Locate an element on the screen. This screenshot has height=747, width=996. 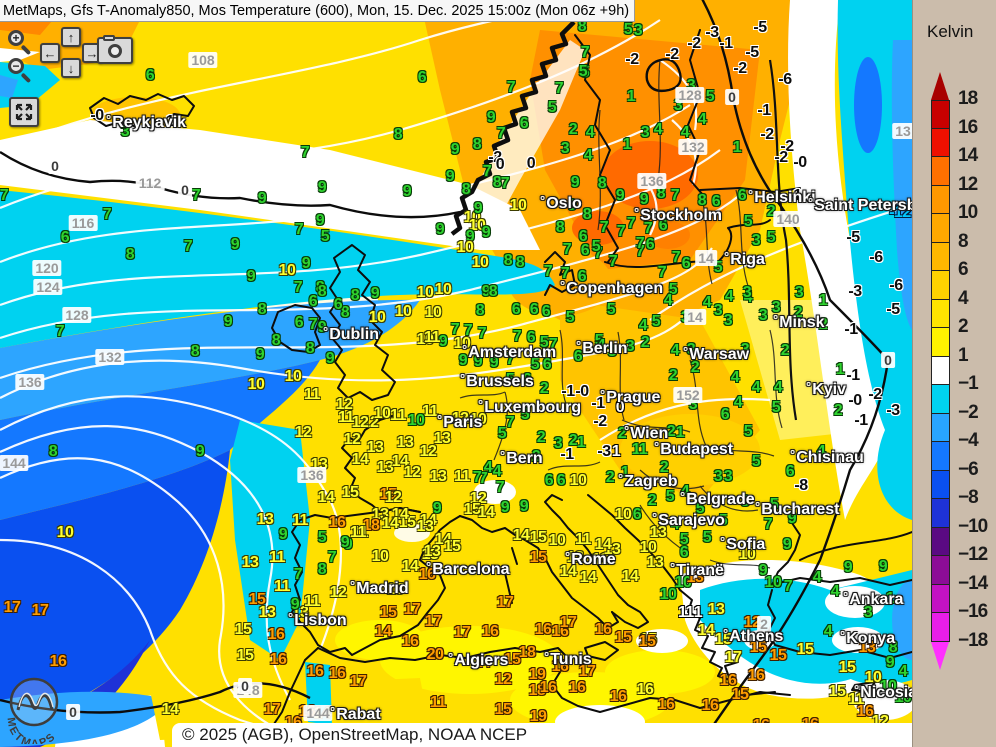
pan-down-button: ↓ is located at coordinates (71, 68).